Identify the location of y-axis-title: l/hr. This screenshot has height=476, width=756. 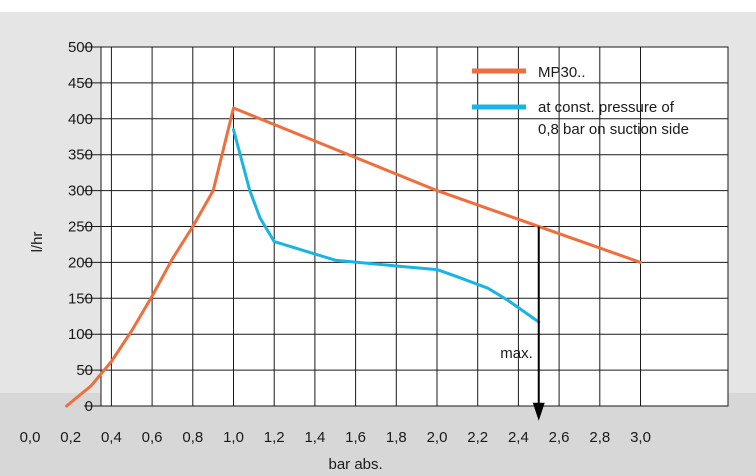
(37, 242).